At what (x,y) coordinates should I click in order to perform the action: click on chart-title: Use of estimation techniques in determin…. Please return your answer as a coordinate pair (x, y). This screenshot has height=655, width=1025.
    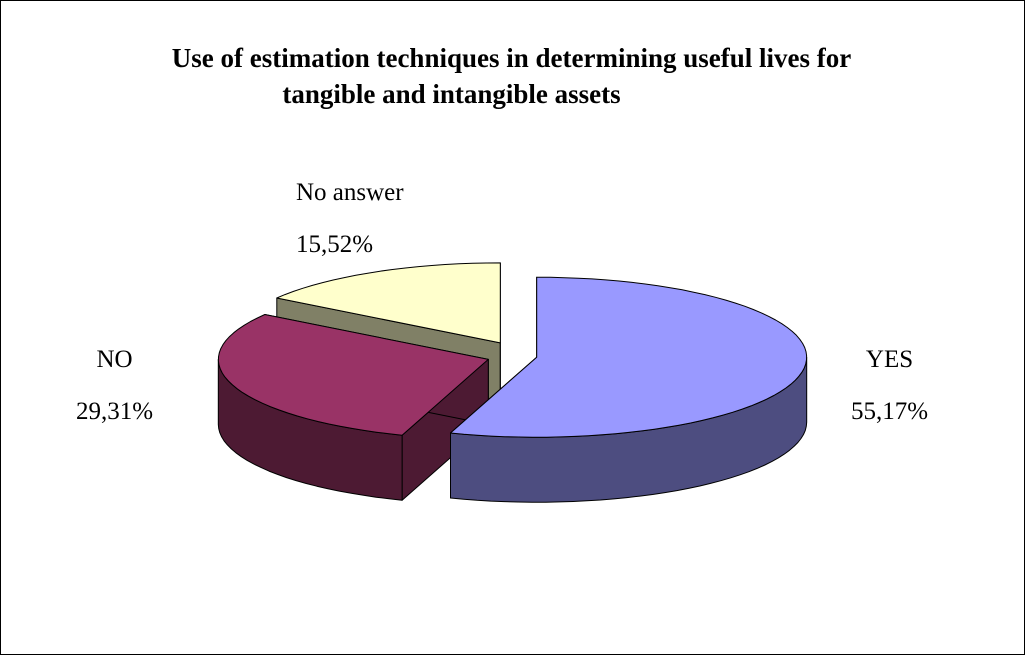
    Looking at the image, I should click on (511, 76).